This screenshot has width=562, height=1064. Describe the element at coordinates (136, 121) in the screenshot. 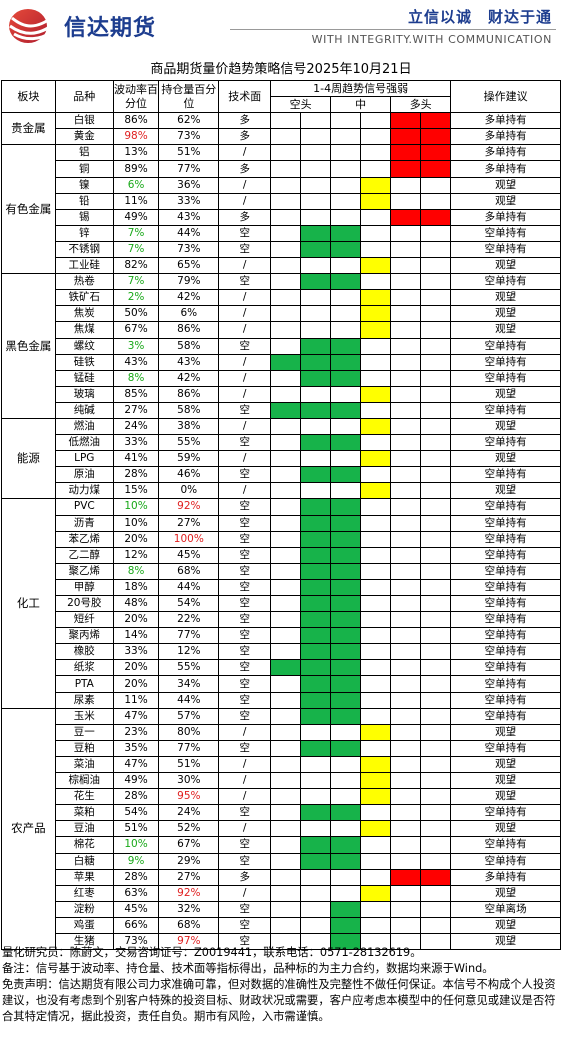

I see `volatility-cell: 86%` at that location.